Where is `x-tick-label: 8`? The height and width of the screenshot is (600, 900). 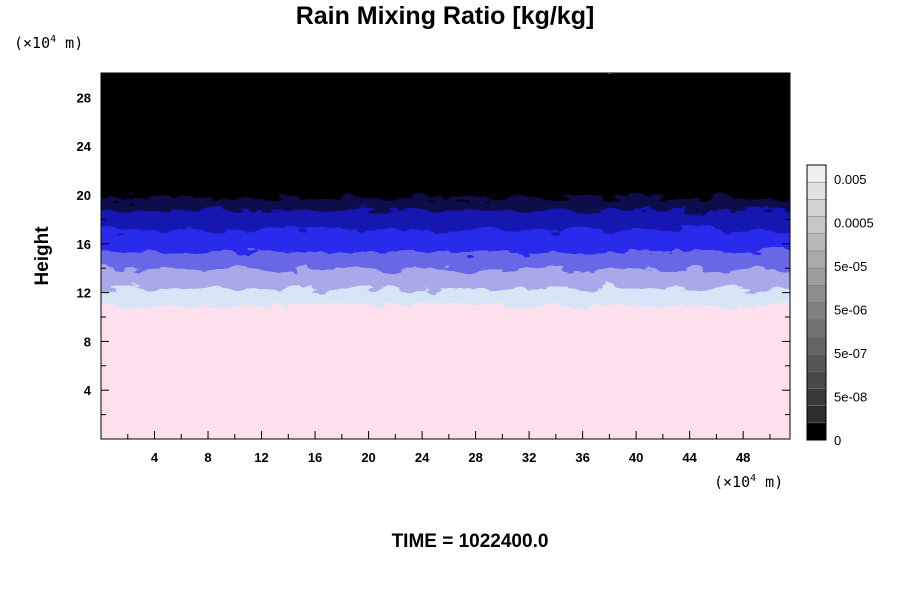 x-tick-label: 8 is located at coordinates (207, 457).